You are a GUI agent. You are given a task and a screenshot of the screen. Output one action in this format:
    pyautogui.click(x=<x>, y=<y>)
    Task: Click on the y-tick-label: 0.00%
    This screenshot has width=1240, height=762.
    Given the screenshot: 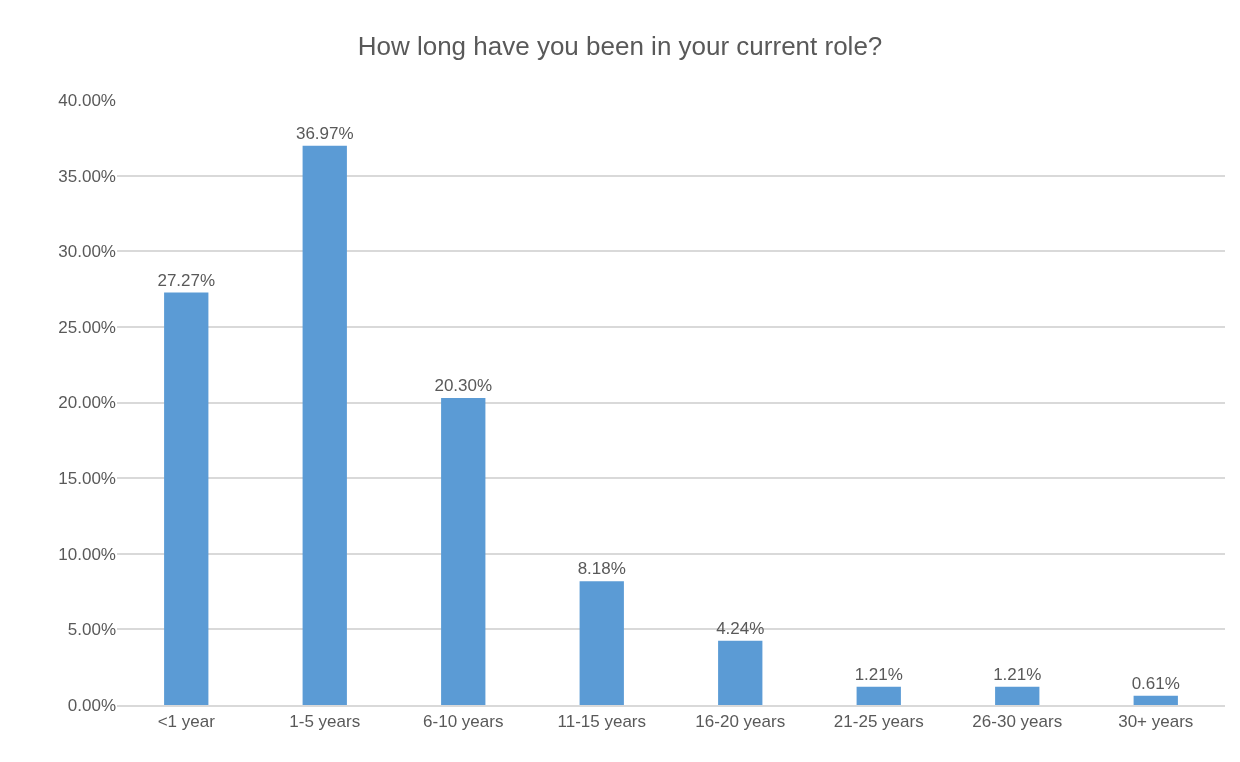 What is the action you would take?
    pyautogui.click(x=91, y=705)
    